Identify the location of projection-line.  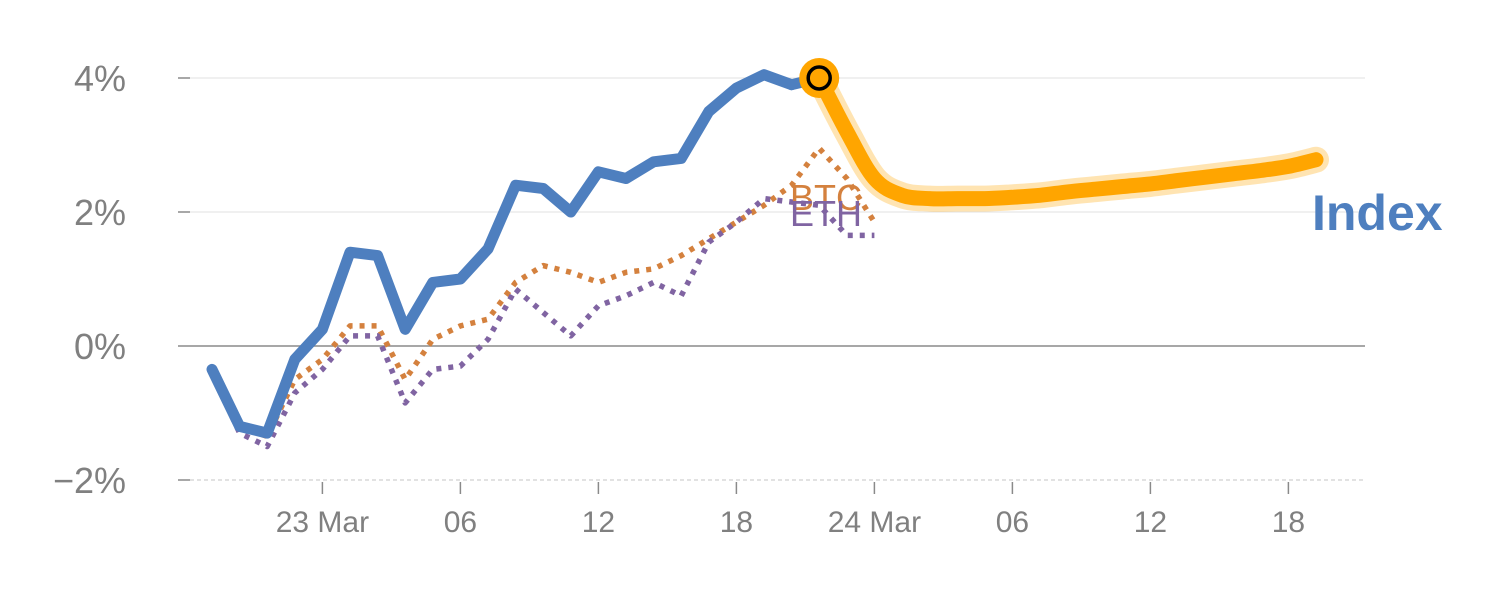
(1067, 138).